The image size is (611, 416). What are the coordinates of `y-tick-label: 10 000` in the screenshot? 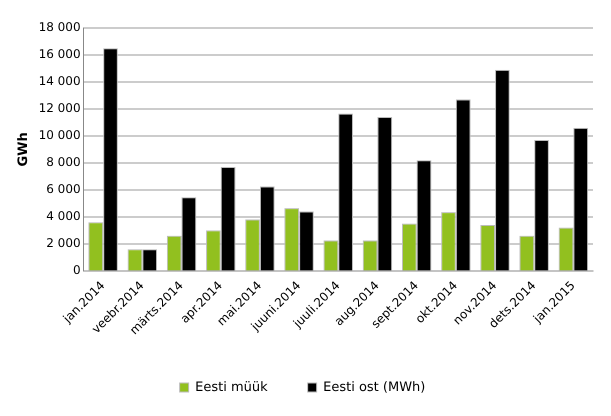 It's located at (59, 135).